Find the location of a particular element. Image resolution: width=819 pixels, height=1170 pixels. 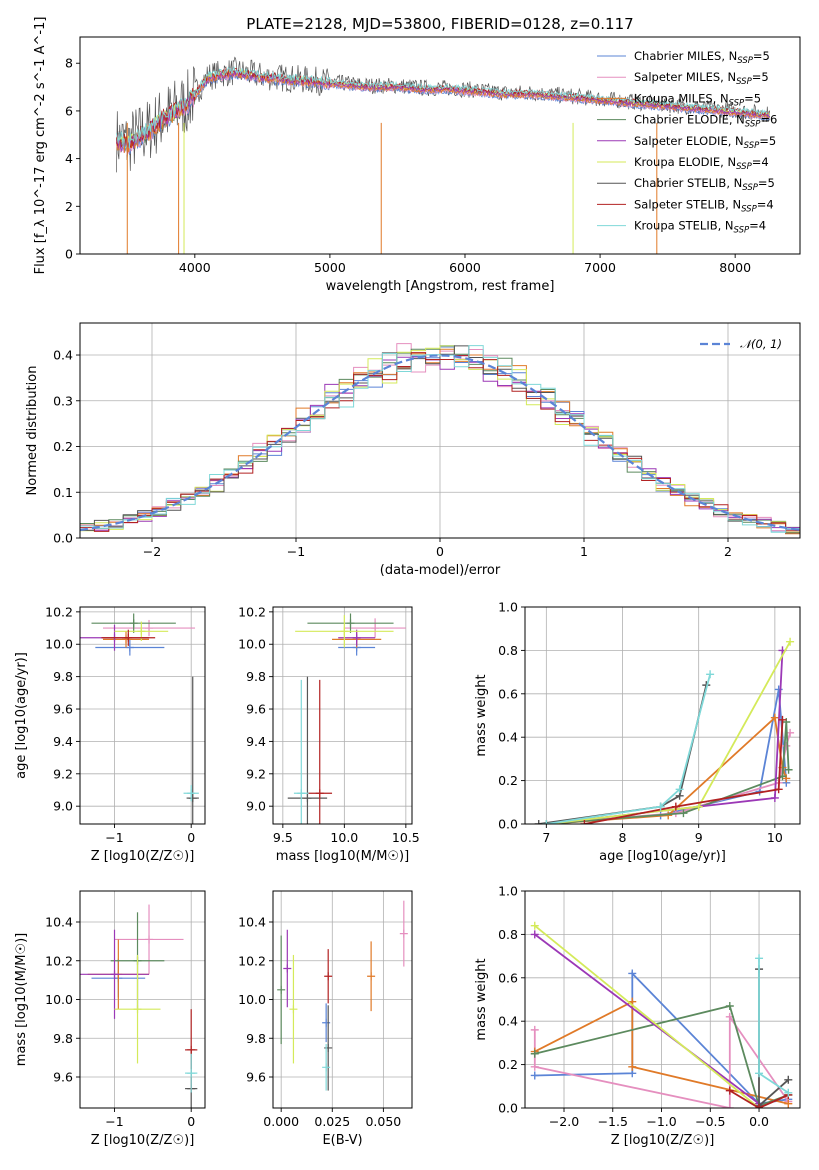

x-tick-label: −2 is located at coordinates (152, 551).